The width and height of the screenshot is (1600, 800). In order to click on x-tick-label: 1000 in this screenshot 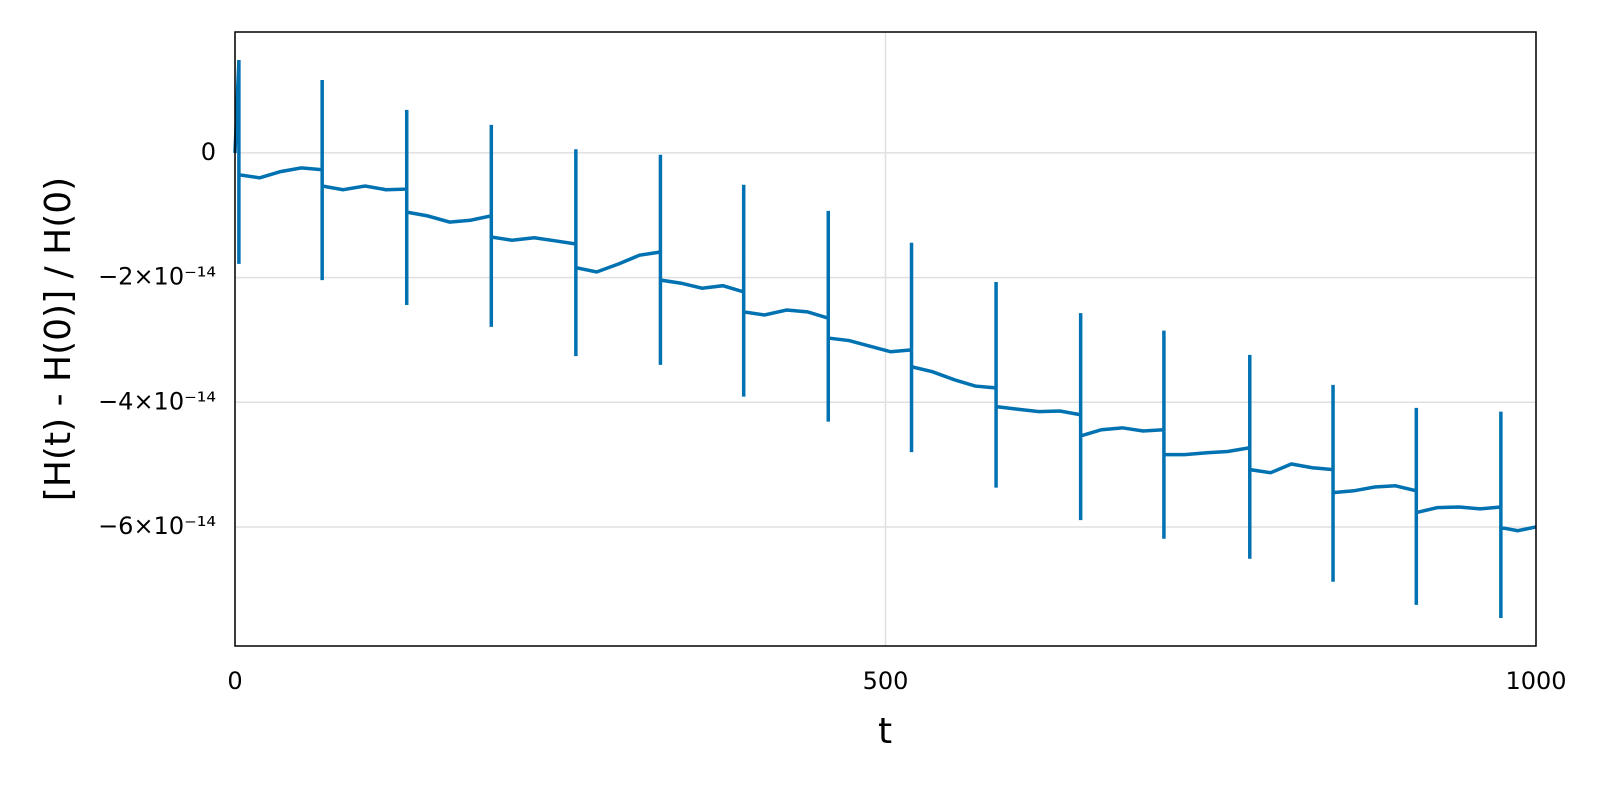, I will do `click(1535, 681)`.